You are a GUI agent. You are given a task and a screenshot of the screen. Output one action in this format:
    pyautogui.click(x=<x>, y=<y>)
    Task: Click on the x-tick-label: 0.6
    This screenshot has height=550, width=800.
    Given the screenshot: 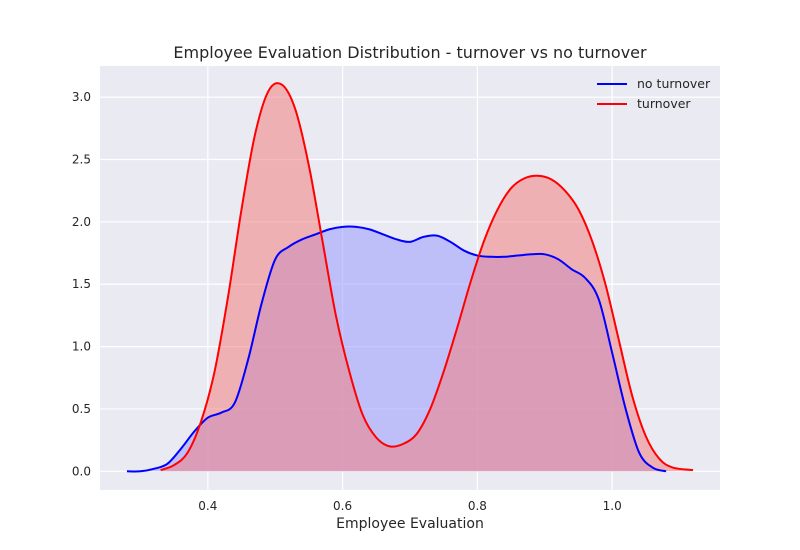 What is the action you would take?
    pyautogui.click(x=342, y=506)
    